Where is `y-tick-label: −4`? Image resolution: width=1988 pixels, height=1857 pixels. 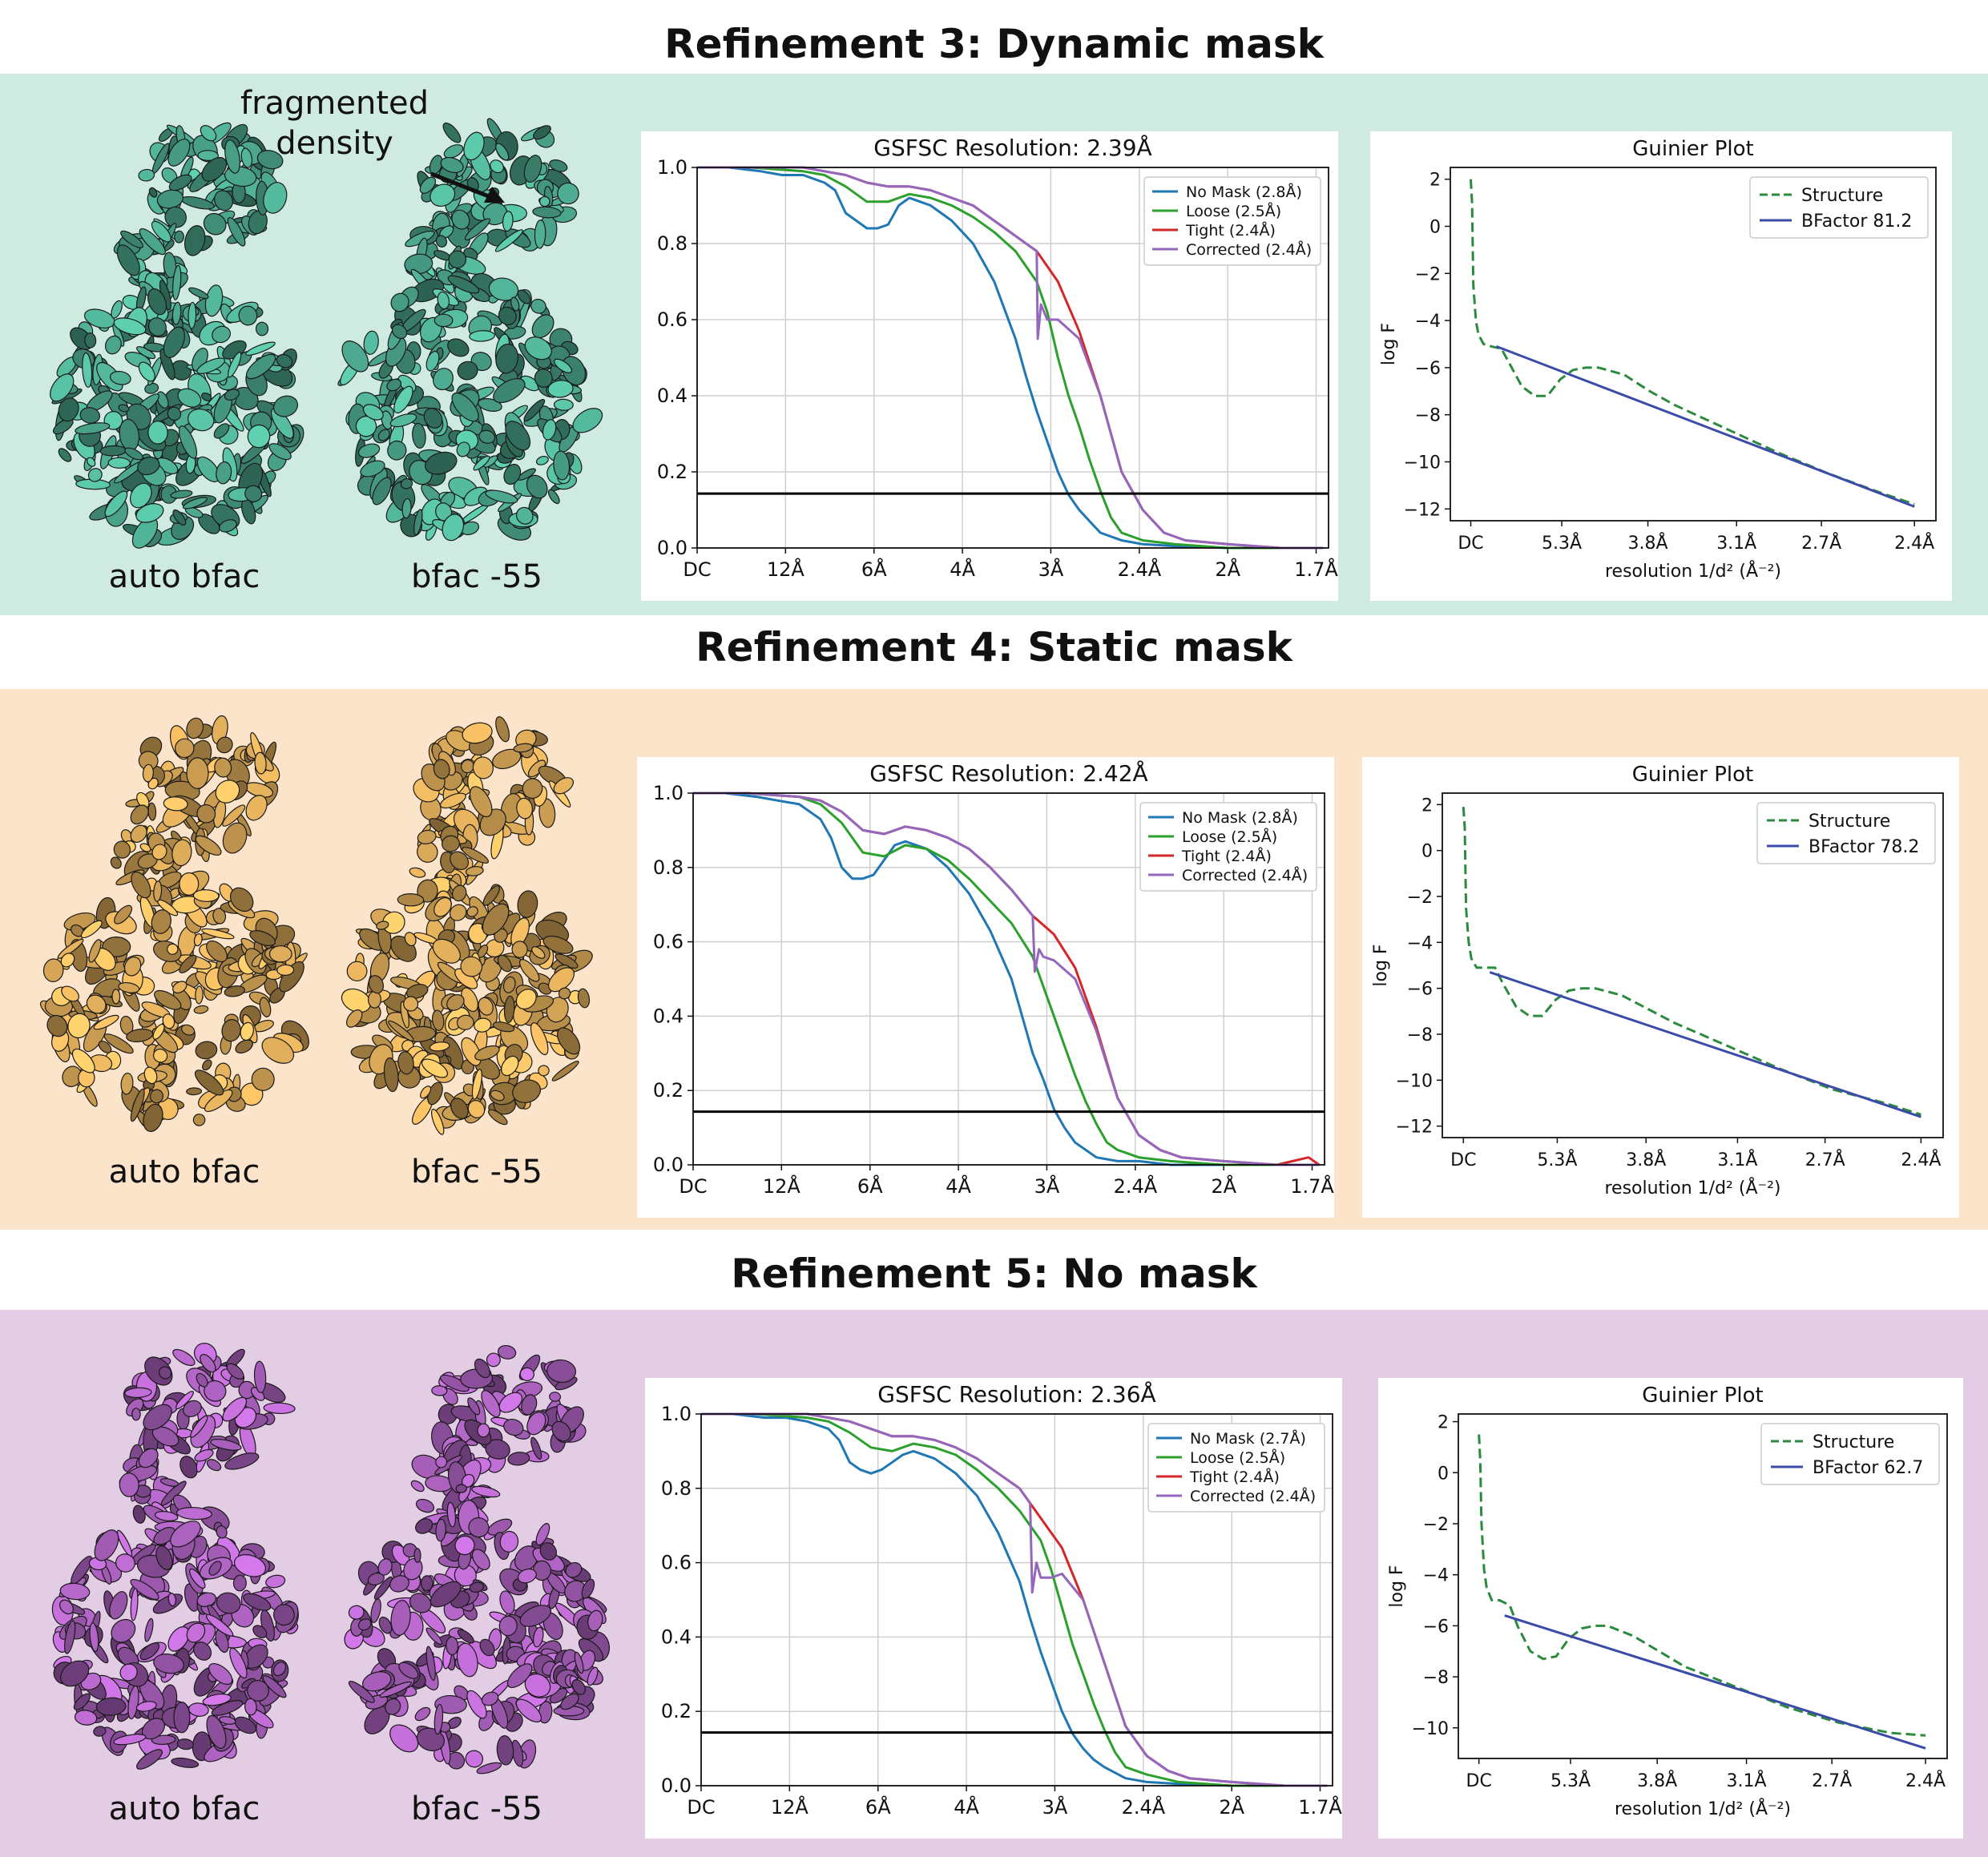 y-tick-label: −4 is located at coordinates (1436, 1576).